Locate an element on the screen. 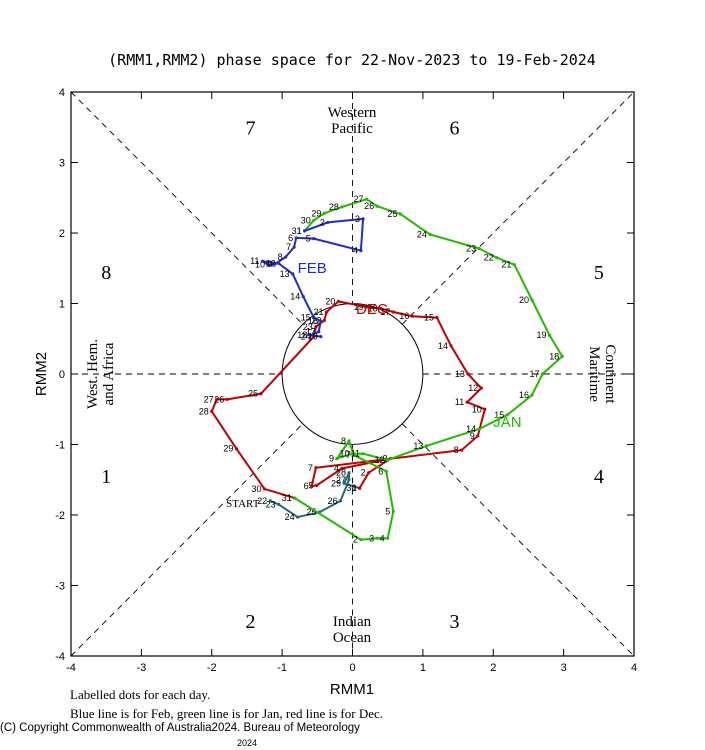 The width and height of the screenshot is (705, 750). day-label: 9 is located at coordinates (472, 436).